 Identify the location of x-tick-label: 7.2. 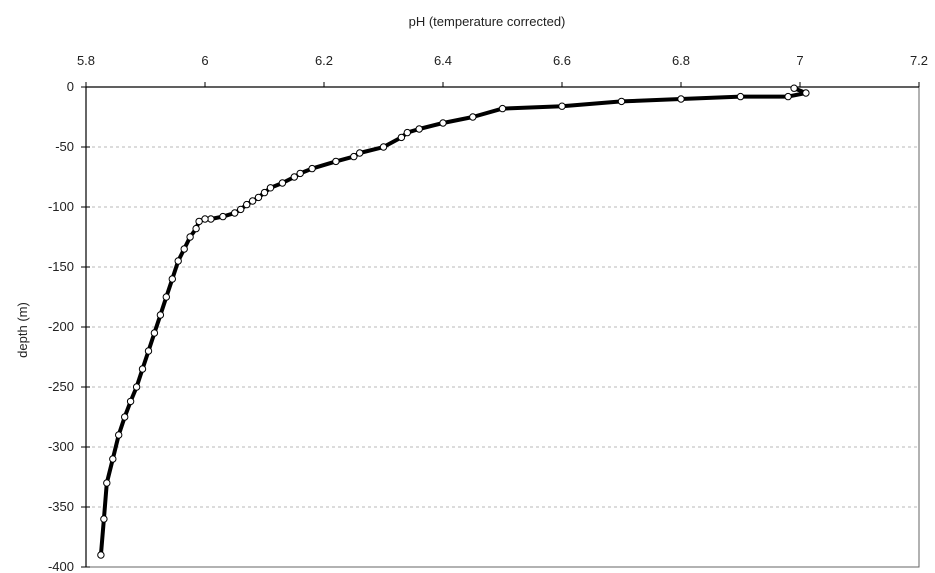
(919, 60).